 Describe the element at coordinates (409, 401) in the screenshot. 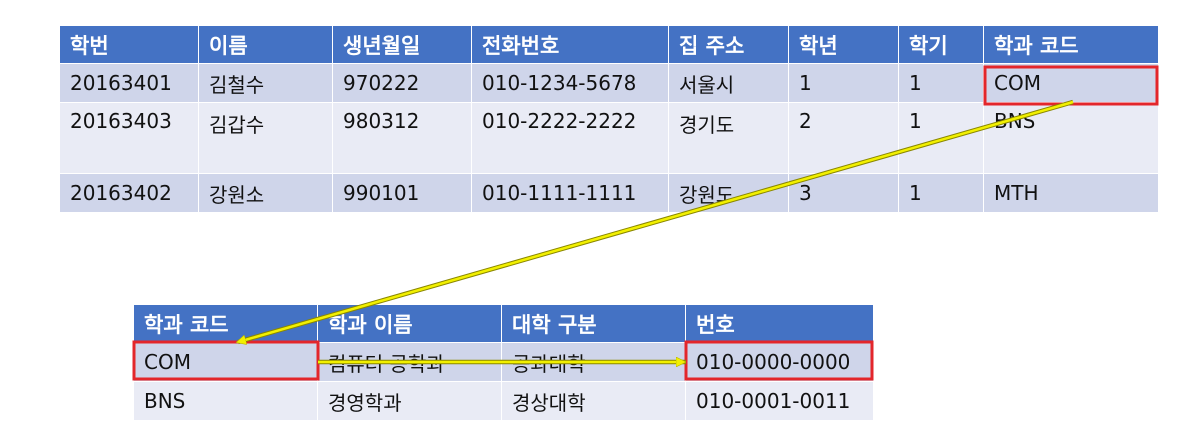

I see `cell-dept-name: 경영학과` at that location.